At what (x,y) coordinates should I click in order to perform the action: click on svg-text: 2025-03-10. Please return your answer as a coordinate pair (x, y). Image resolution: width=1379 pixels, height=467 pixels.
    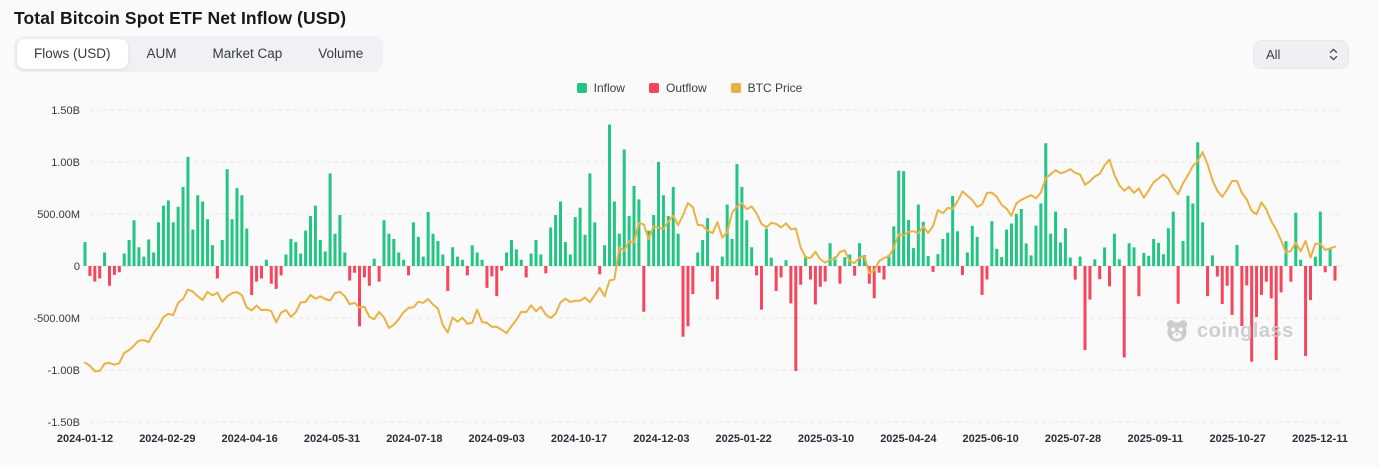
    Looking at the image, I should click on (826, 439).